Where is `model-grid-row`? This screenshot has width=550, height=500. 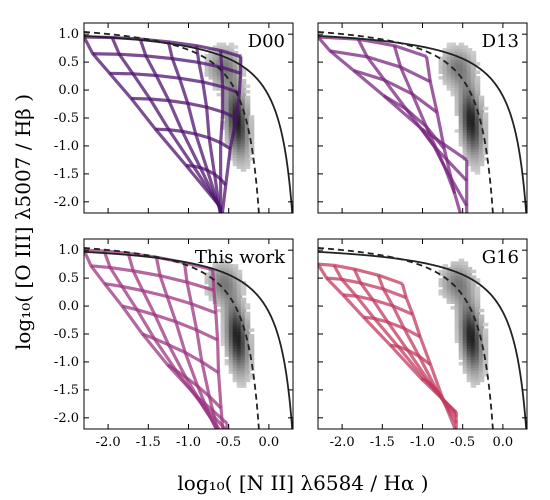
model-grid-row is located at coordinates (149, 260).